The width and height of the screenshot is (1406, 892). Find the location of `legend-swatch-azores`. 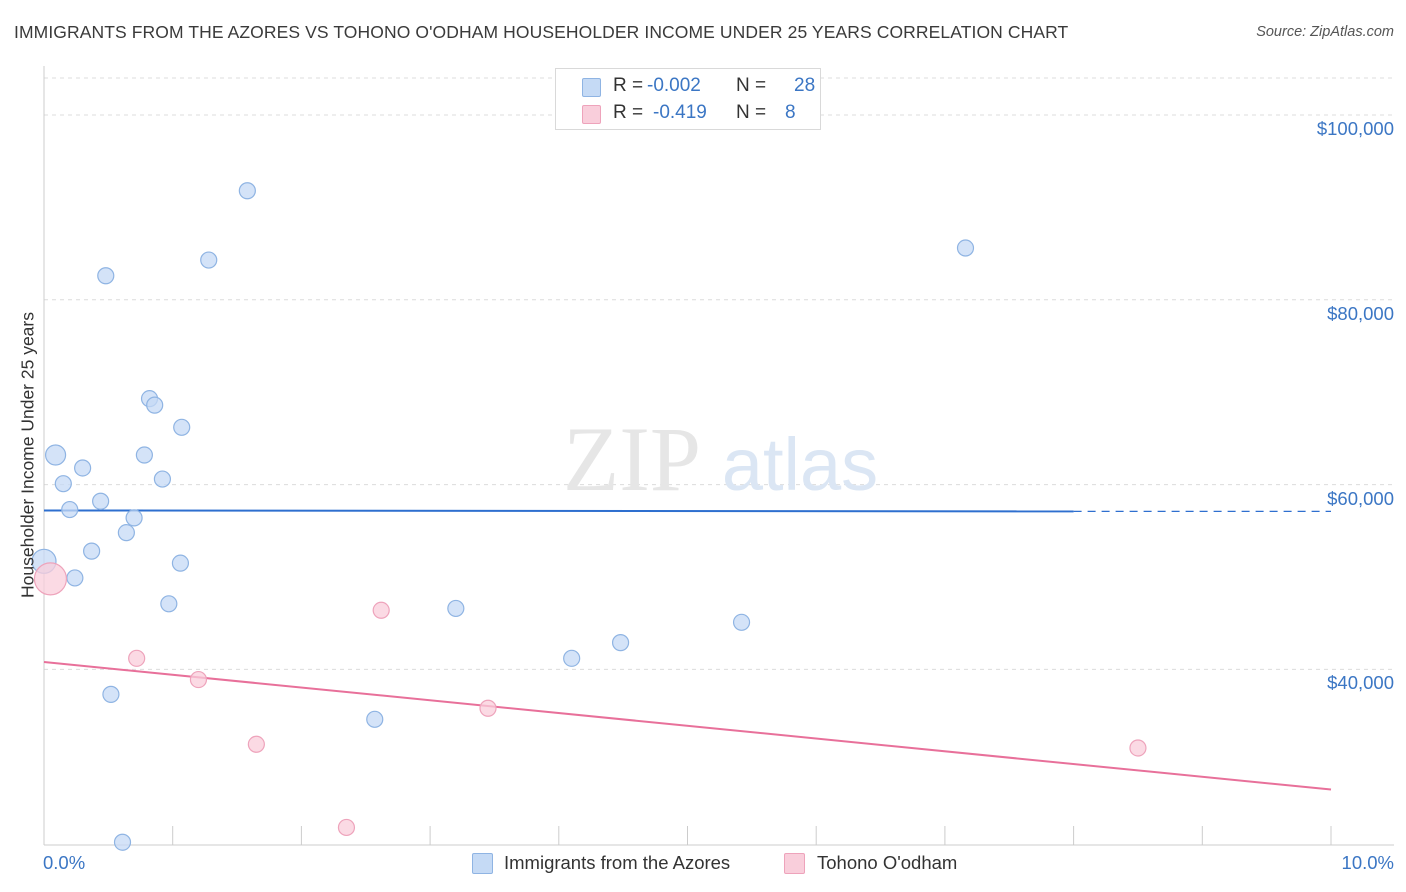

legend-swatch-azores is located at coordinates (482, 863).